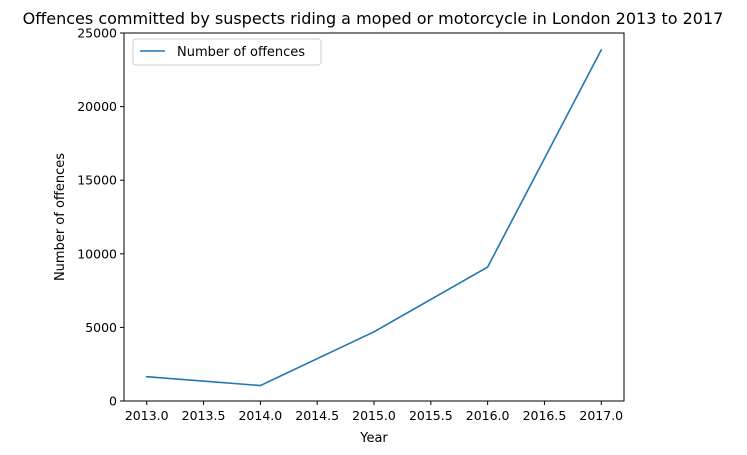 This screenshot has width=747, height=455. What do you see at coordinates (97, 33) in the screenshot?
I see `y-tick-label: 25000` at bounding box center [97, 33].